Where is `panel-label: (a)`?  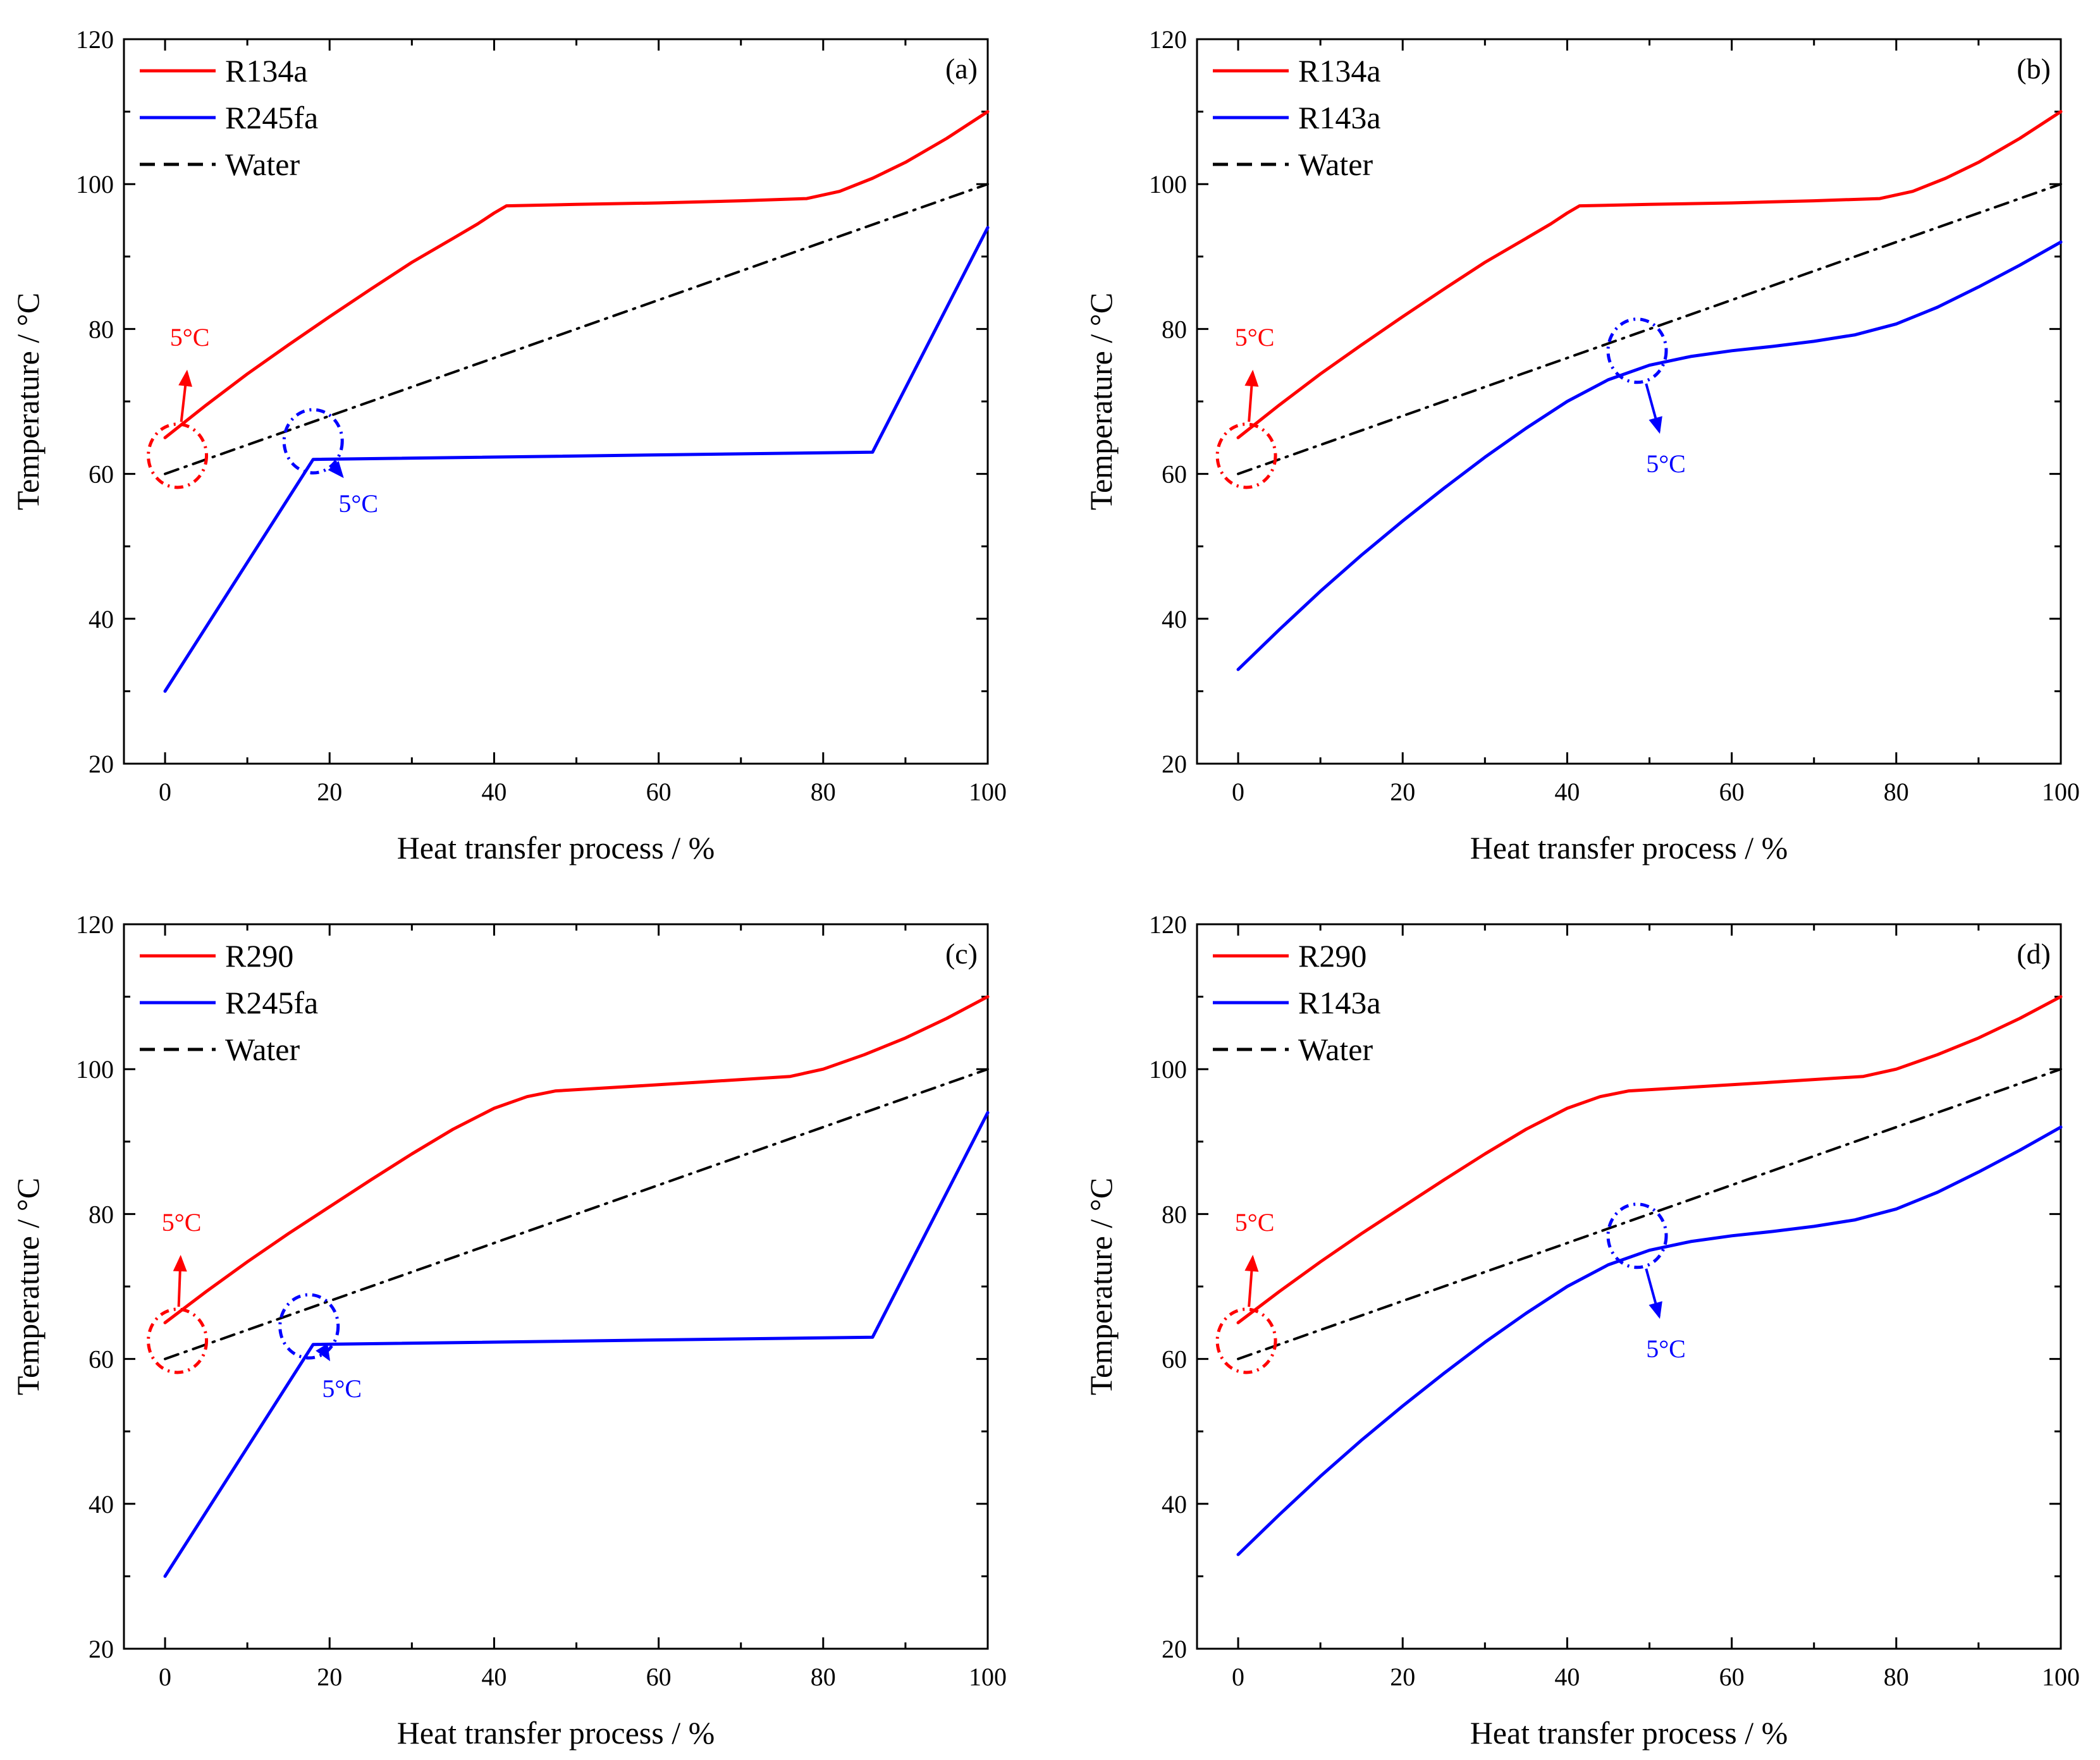 panel-label: (a) is located at coordinates (961, 68).